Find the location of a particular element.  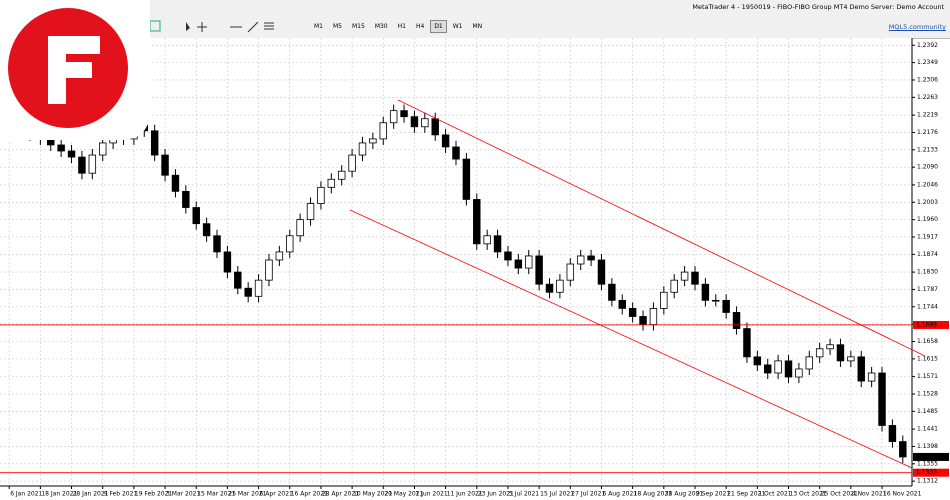

x-tick-label: 25 Oct 2021 is located at coordinates (839, 494).